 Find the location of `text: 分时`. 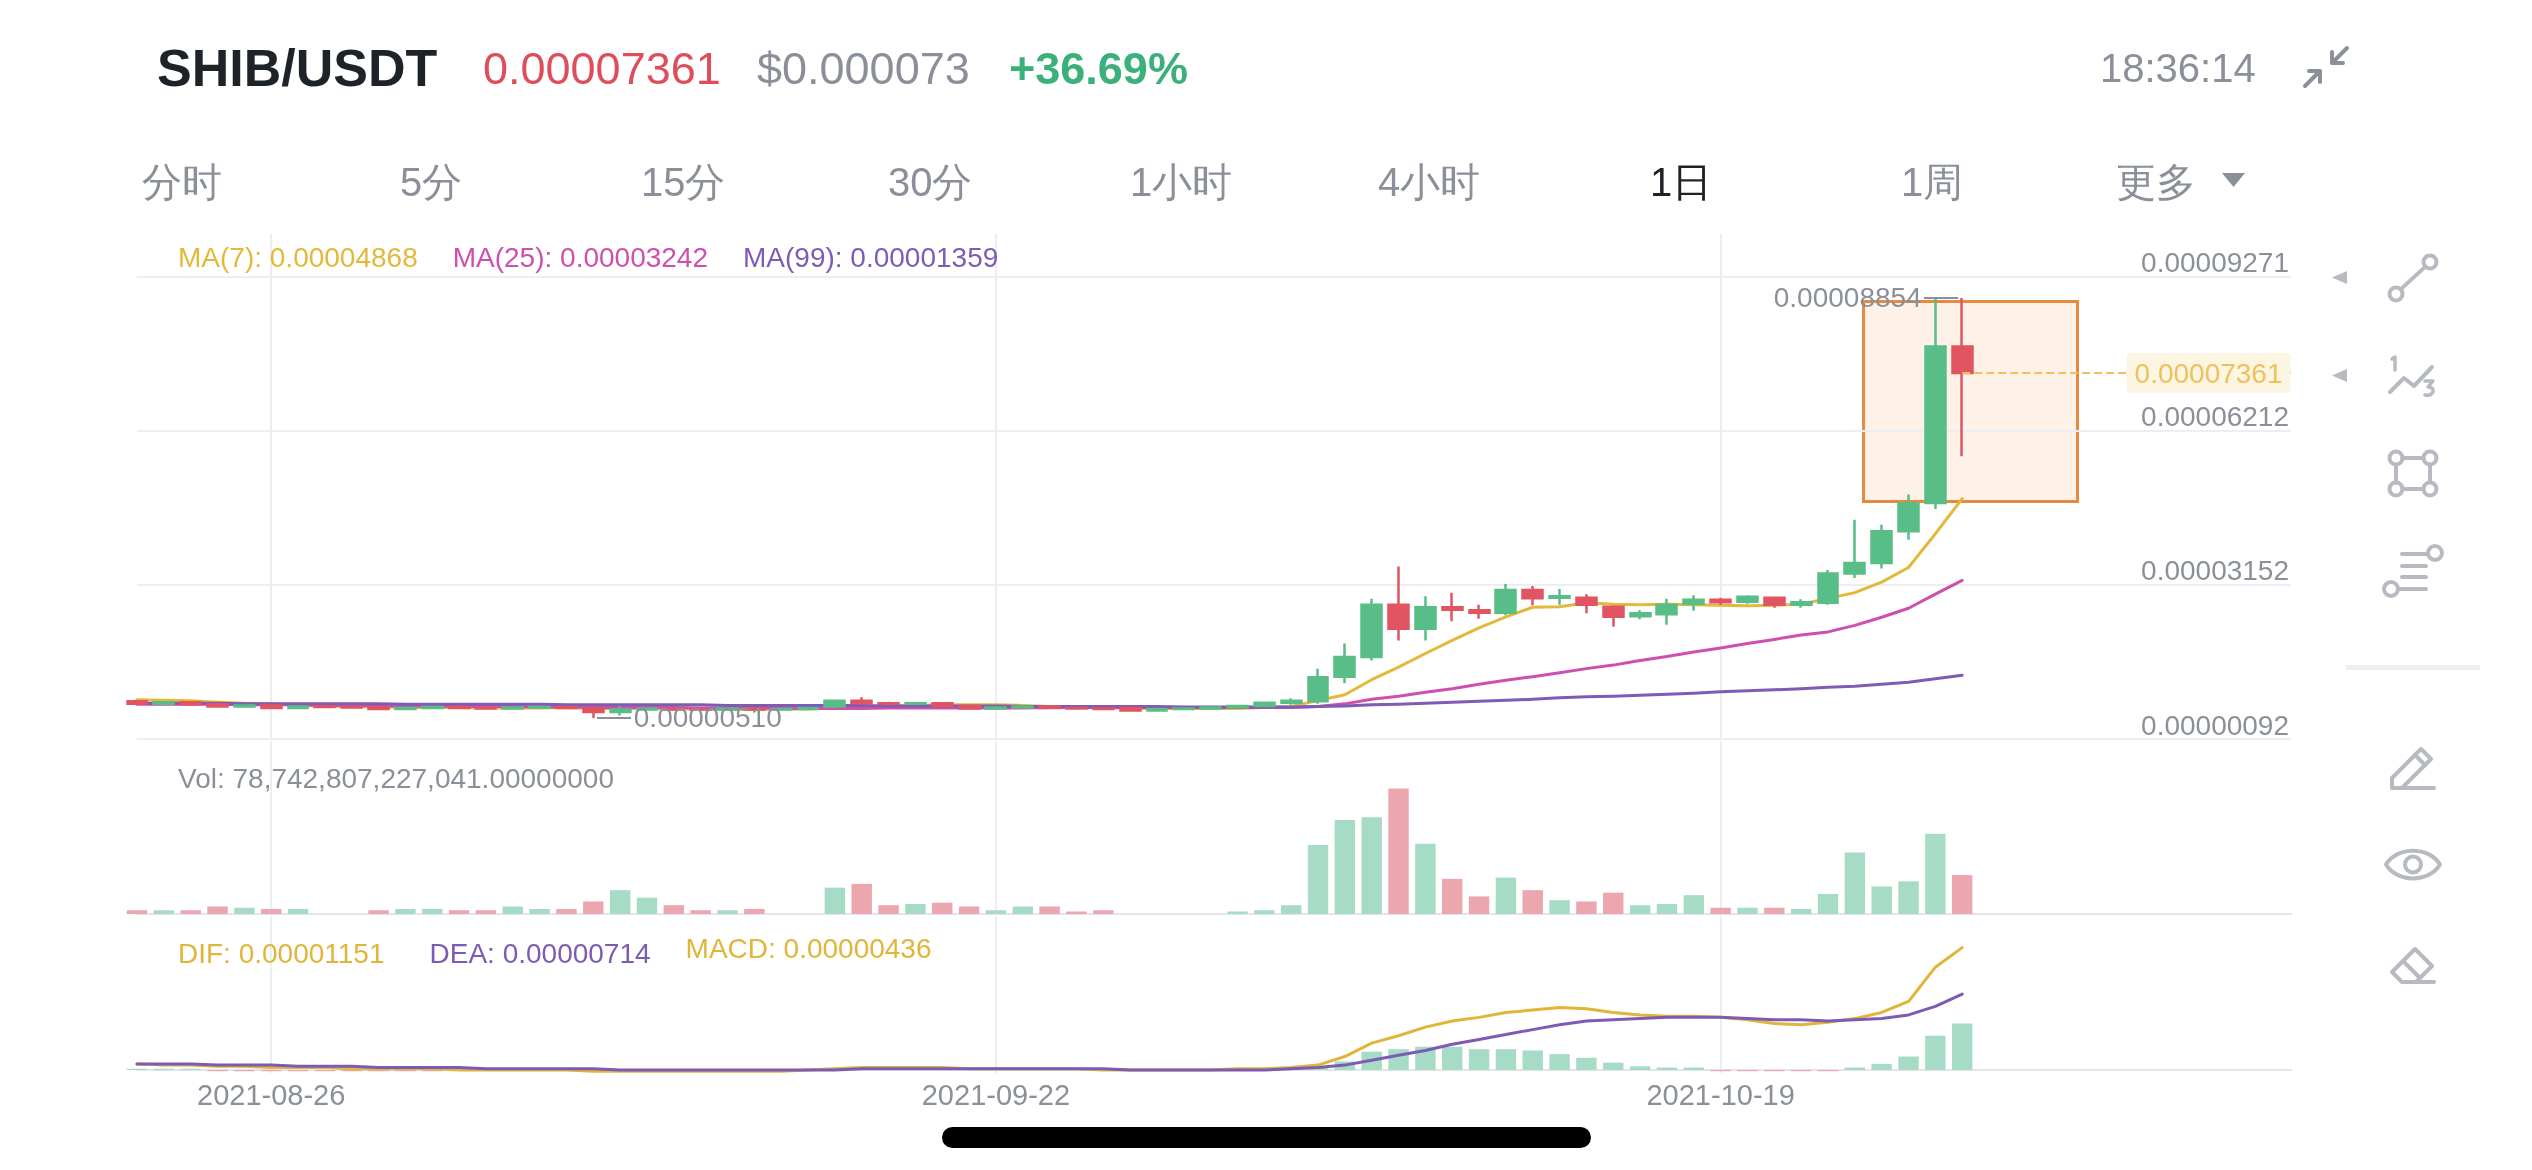

text: 分时 is located at coordinates (182, 182).